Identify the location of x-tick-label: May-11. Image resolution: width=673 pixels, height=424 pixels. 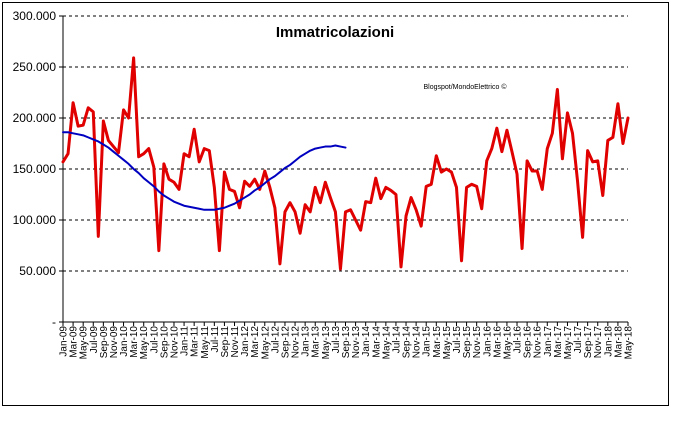
(205, 342).